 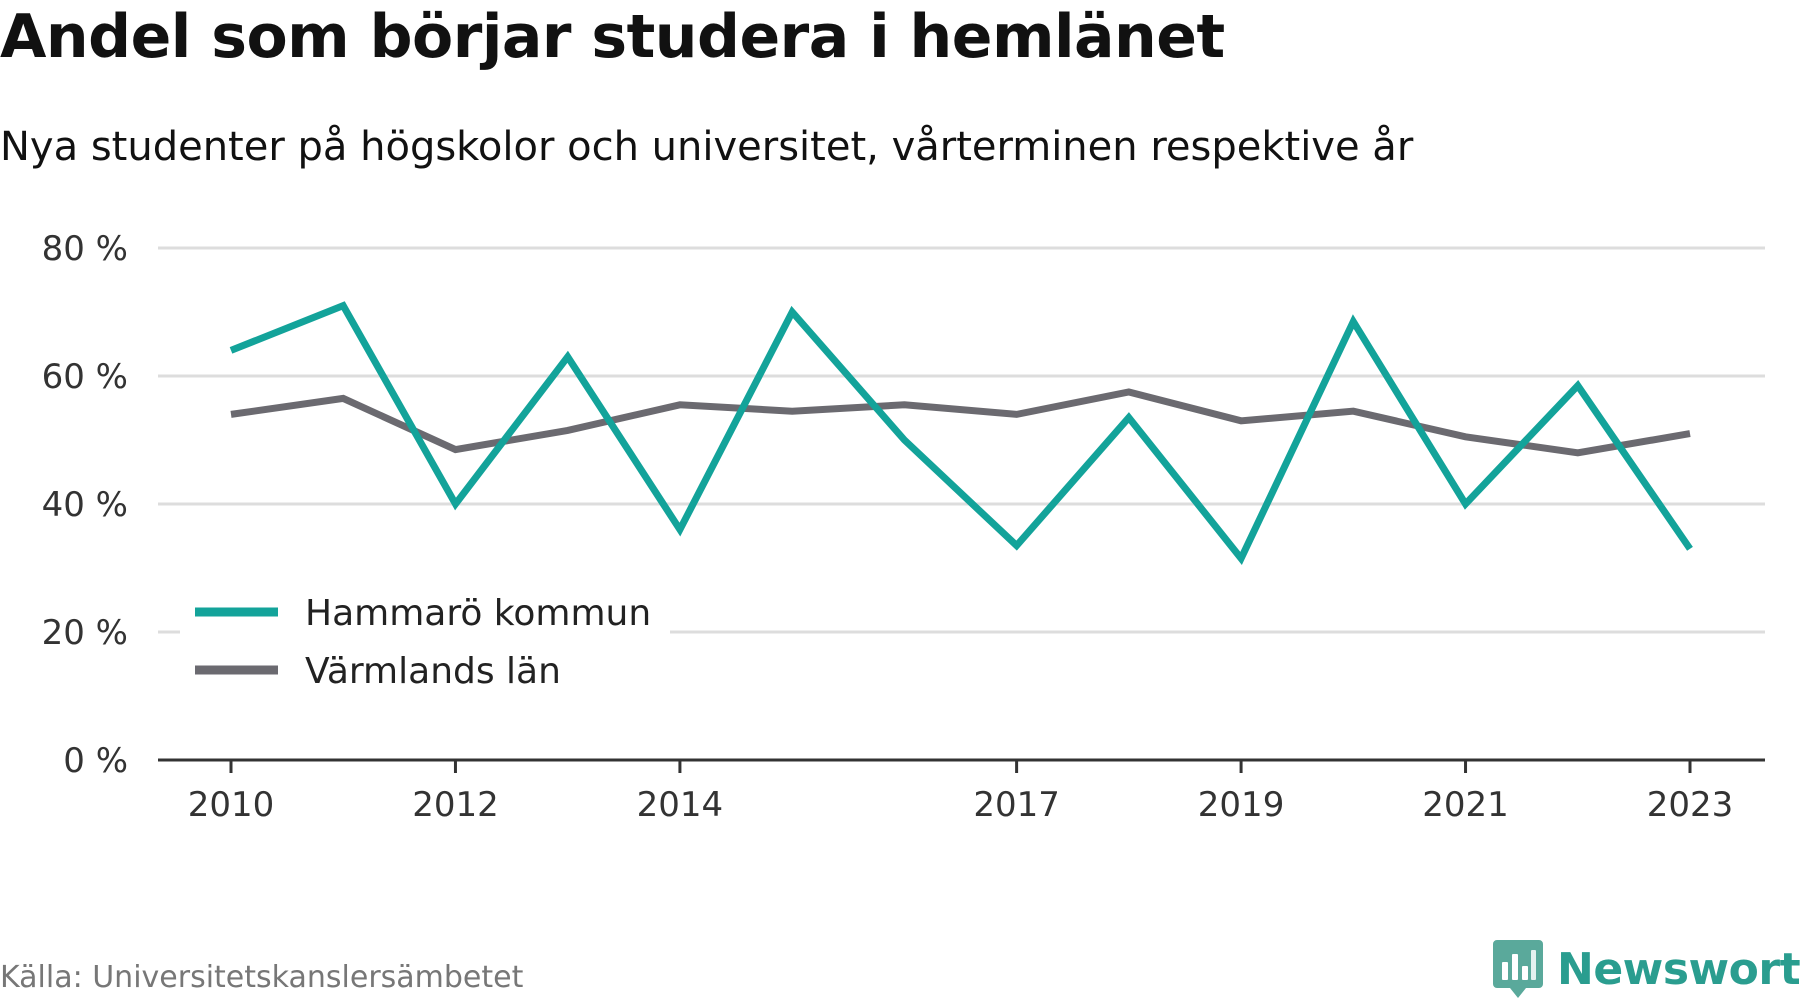 I want to click on legend: Hammarö kommun Värmlands län, so click(x=425, y=649).